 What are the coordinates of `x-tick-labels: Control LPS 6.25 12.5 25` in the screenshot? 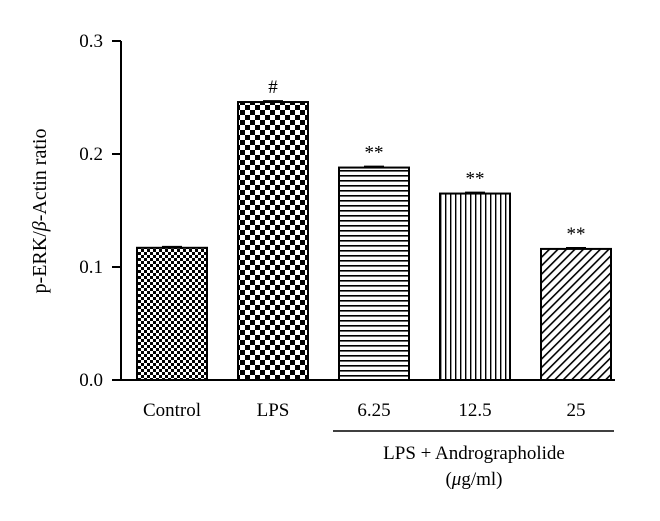 It's located at (364, 410).